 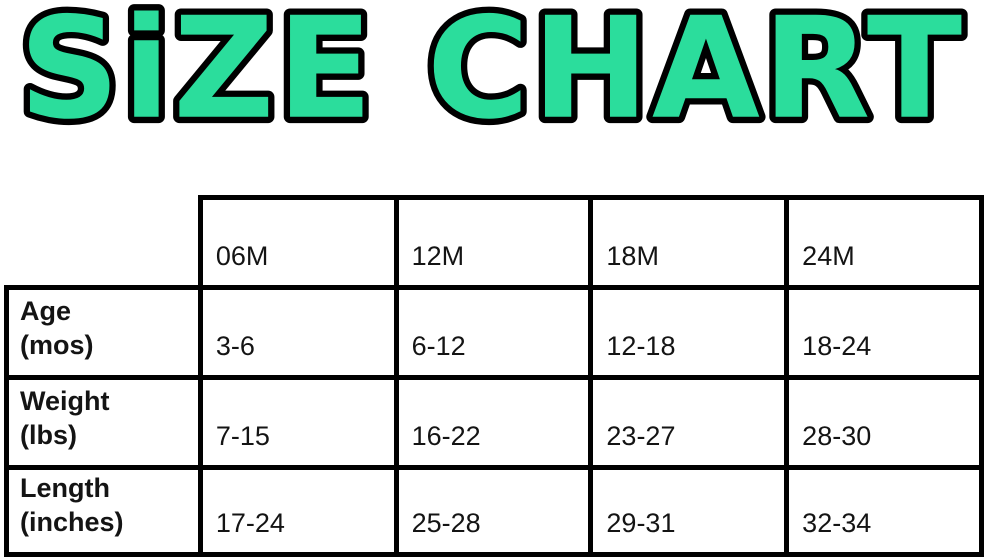 I want to click on column-header-18m: 18M, so click(x=689, y=242).